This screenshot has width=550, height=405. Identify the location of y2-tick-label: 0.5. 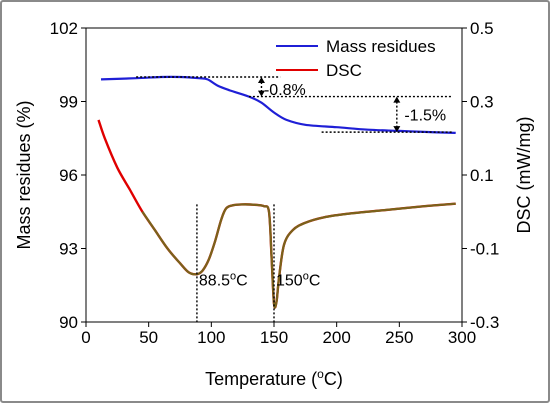
(482, 28).